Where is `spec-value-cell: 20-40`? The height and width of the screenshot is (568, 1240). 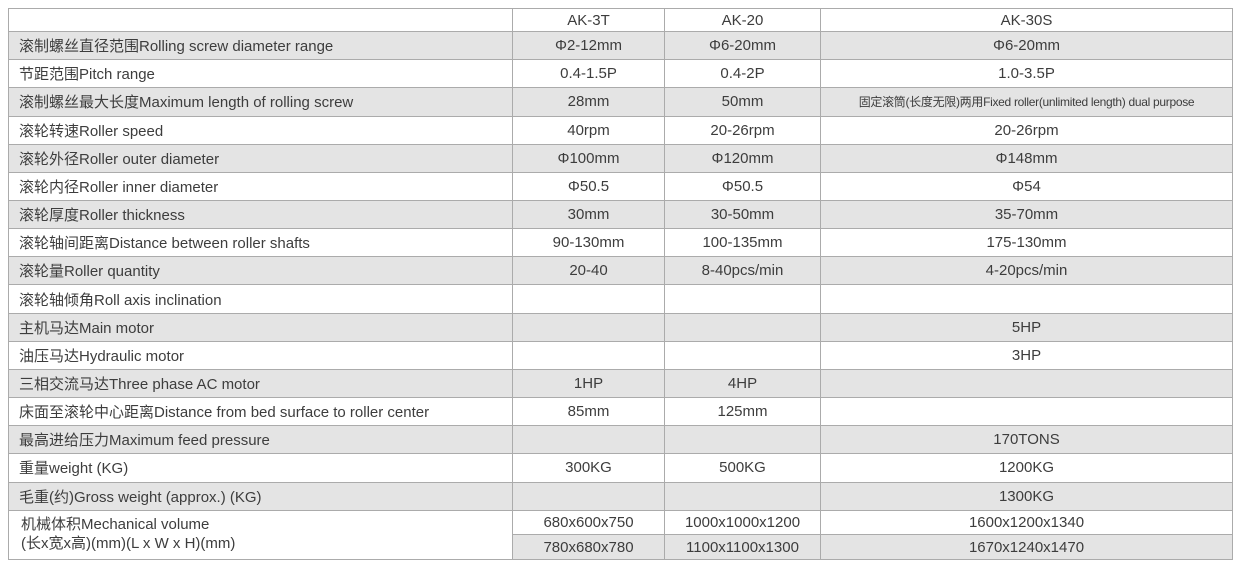
spec-value-cell: 20-40 is located at coordinates (588, 271).